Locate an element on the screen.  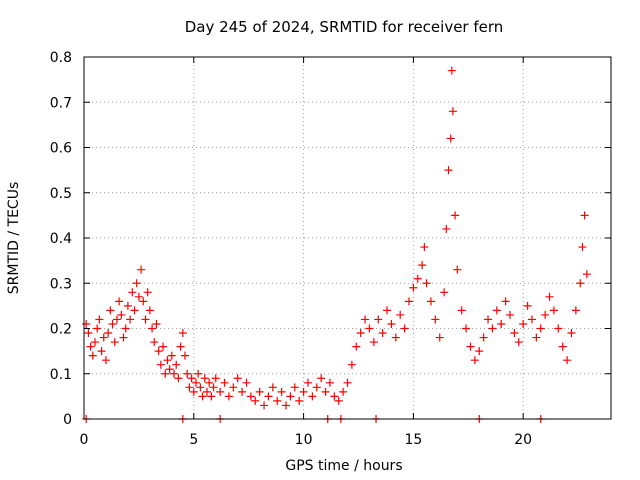
x-tick-label: 10 is located at coordinates (304, 440).